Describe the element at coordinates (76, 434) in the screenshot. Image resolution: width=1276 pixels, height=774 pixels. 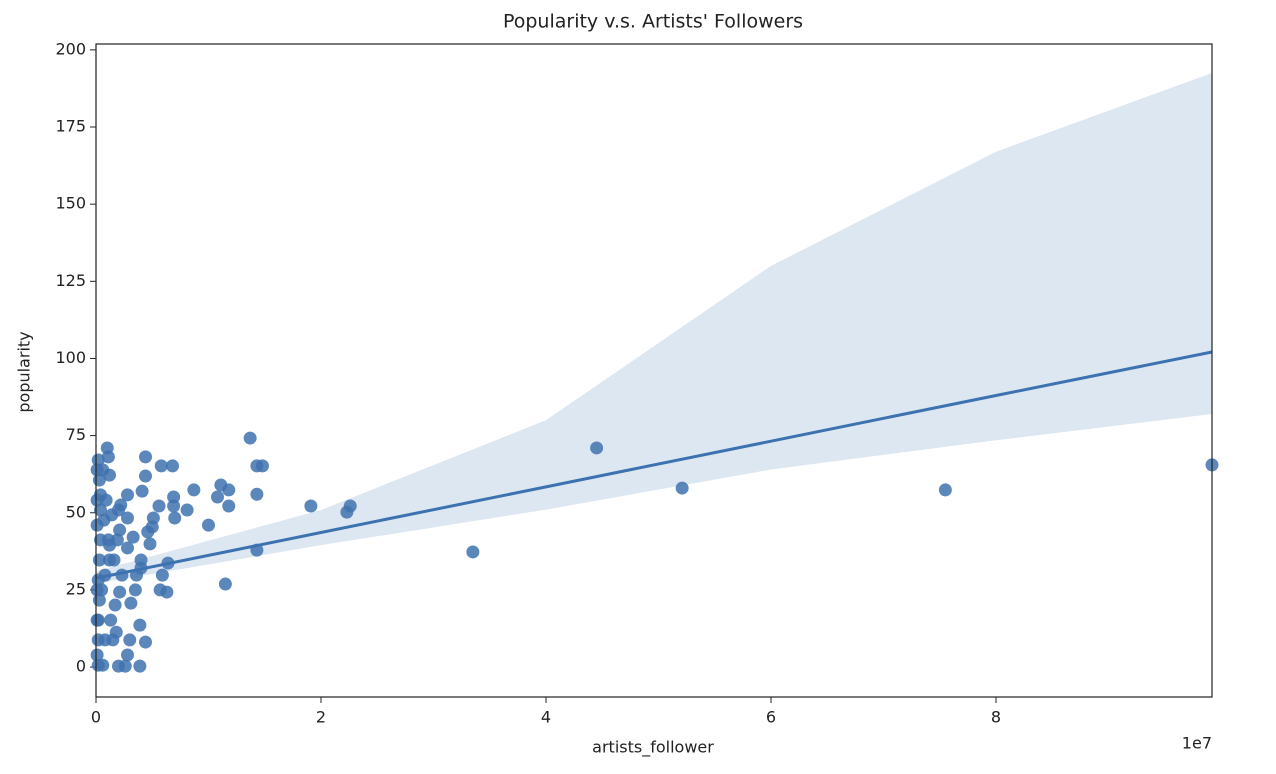
I see `y-tick-label: 75` at that location.